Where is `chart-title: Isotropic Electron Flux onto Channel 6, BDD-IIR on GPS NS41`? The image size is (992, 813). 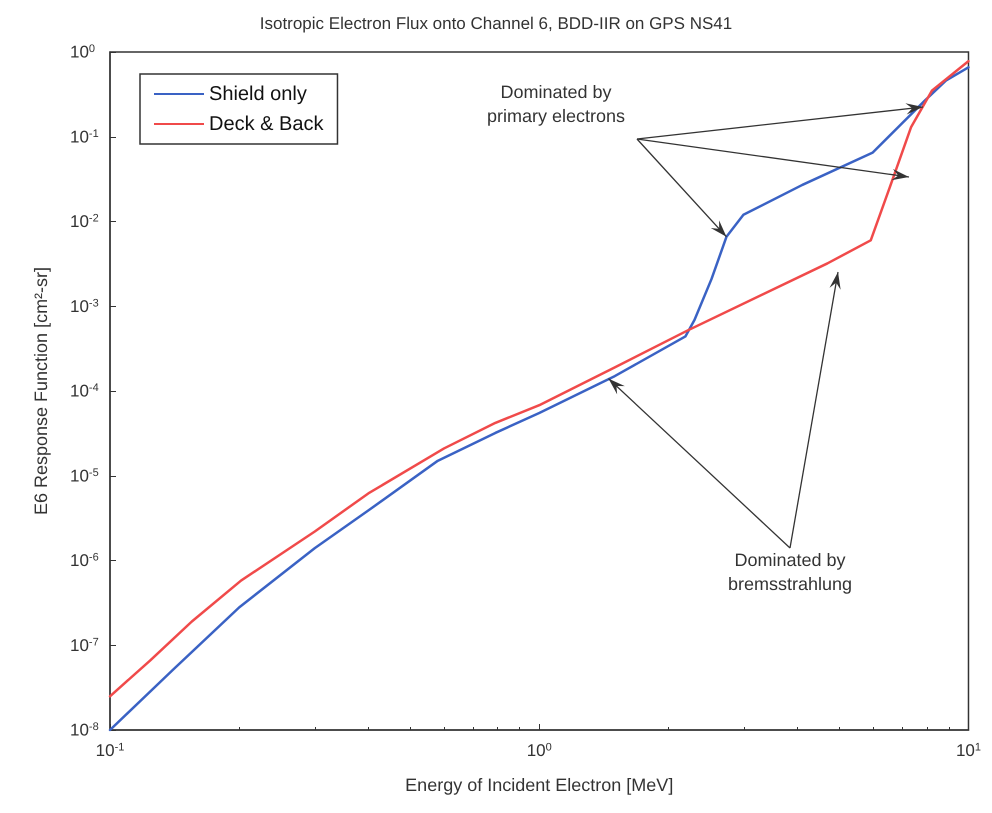 chart-title: Isotropic Electron Flux onto Channel 6, BDD-IIR on GPS NS41 is located at coordinates (496, 23).